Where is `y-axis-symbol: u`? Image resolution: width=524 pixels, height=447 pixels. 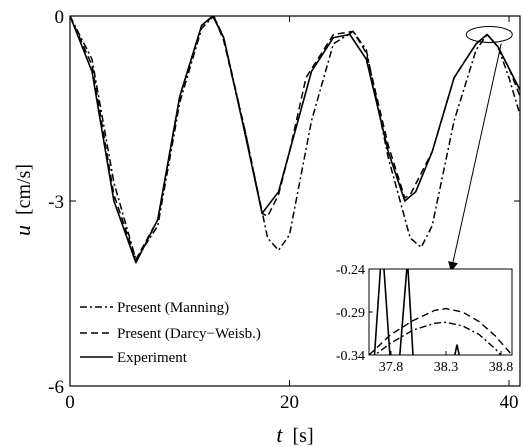
y-axis-symbol: u is located at coordinates (22, 230).